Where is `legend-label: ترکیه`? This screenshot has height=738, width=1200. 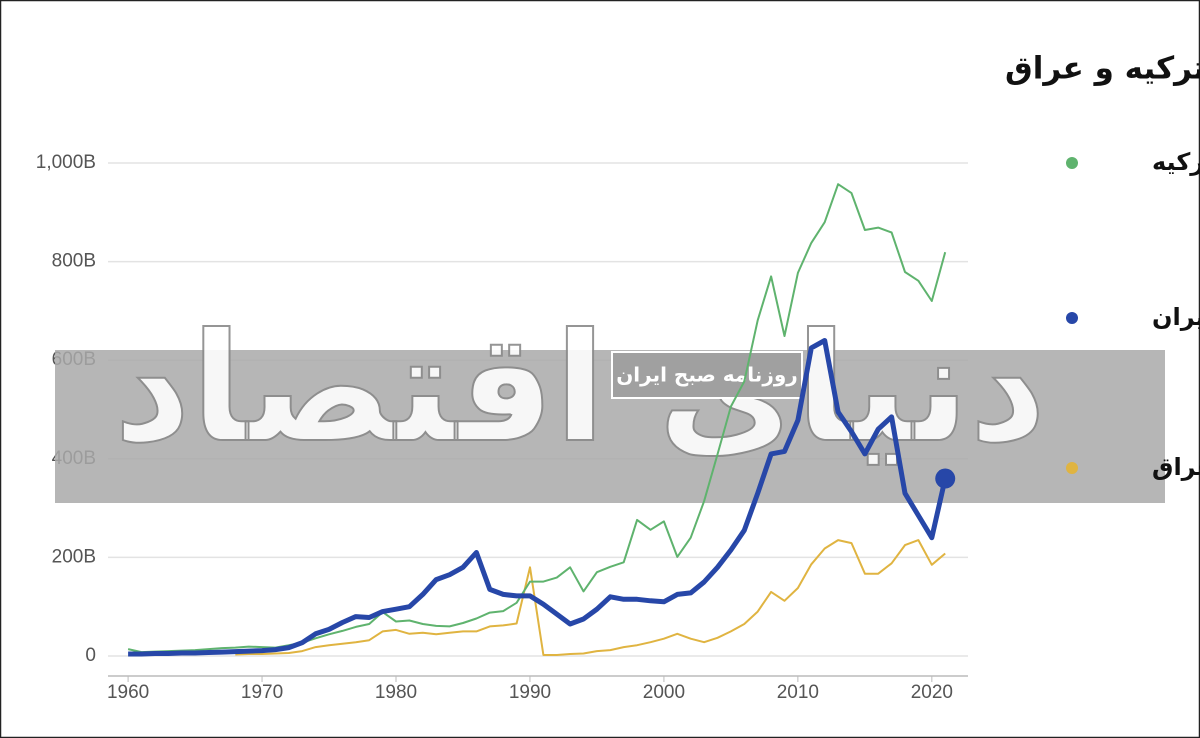 legend-label: ترکیه is located at coordinates (1176, 162).